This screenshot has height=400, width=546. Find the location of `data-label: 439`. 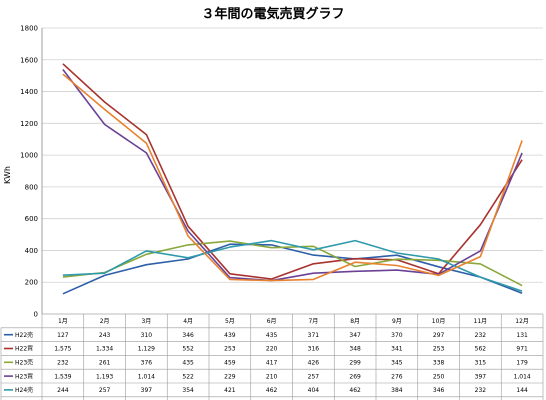

data-label: 439 is located at coordinates (230, 335).